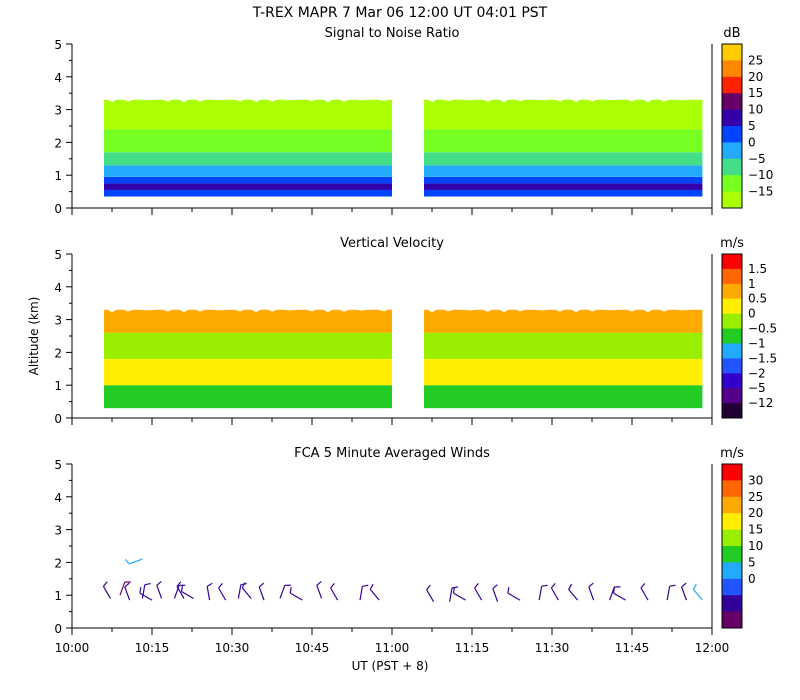  What do you see at coordinates (732, 546) in the screenshot?
I see `colorbar-frame` at bounding box center [732, 546].